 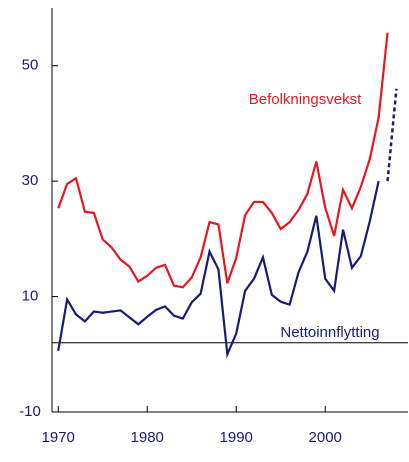 I want to click on series-label: Befolkningsvekst, so click(x=305, y=99).